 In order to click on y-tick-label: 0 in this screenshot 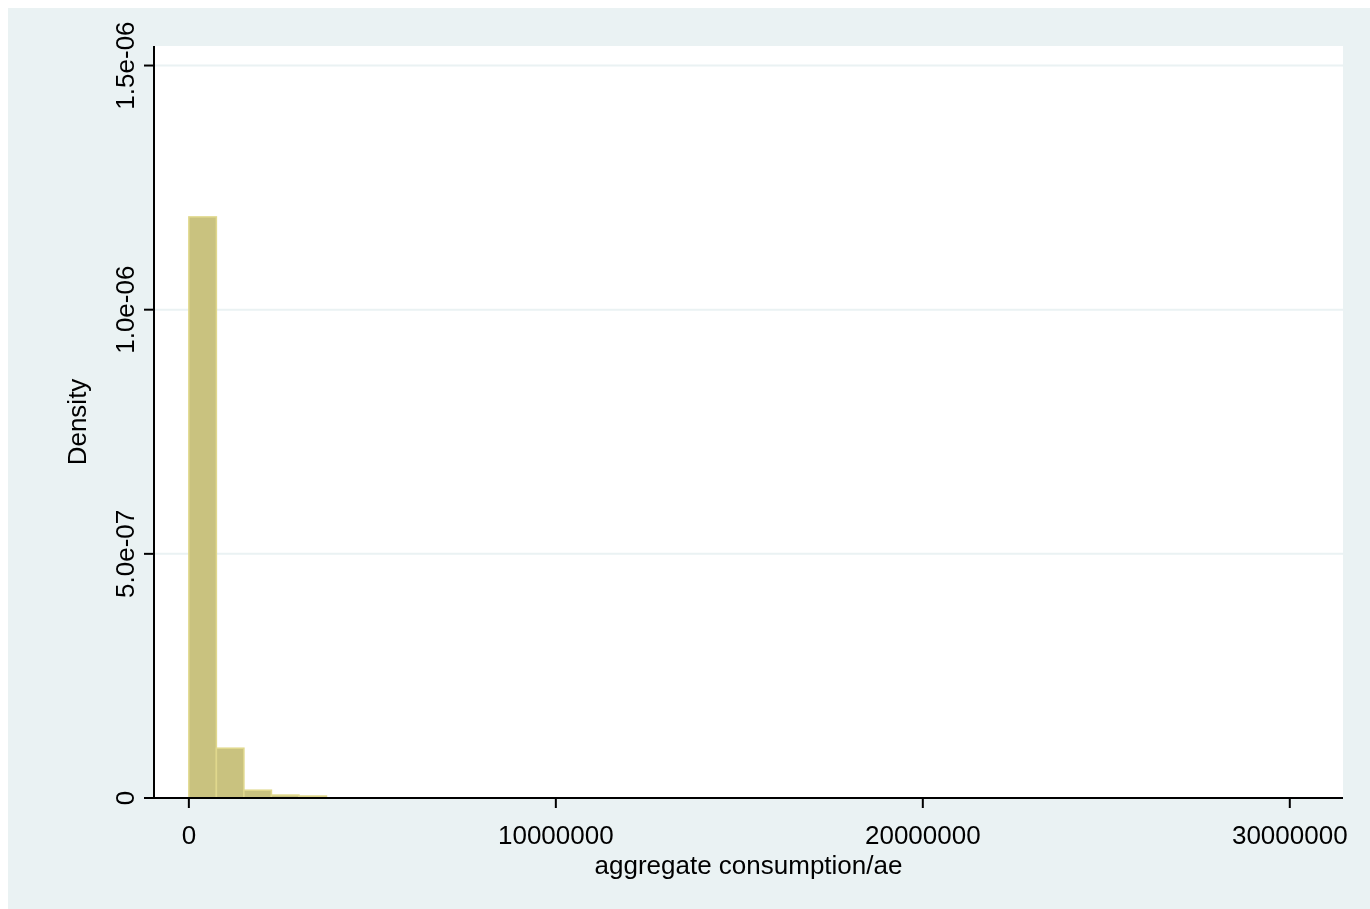, I will do `click(125, 798)`.